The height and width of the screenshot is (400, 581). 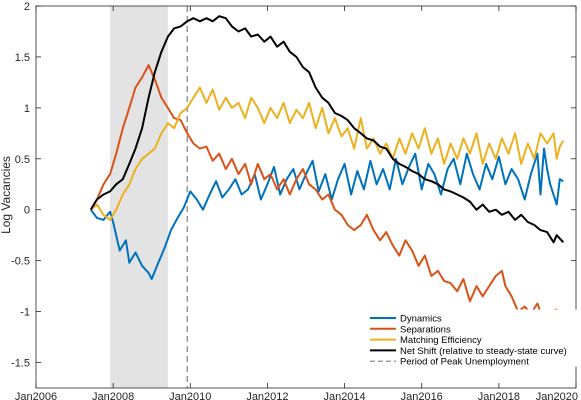 What do you see at coordinates (499, 395) in the screenshot?
I see `x-tick-label: Jan2018` at bounding box center [499, 395].